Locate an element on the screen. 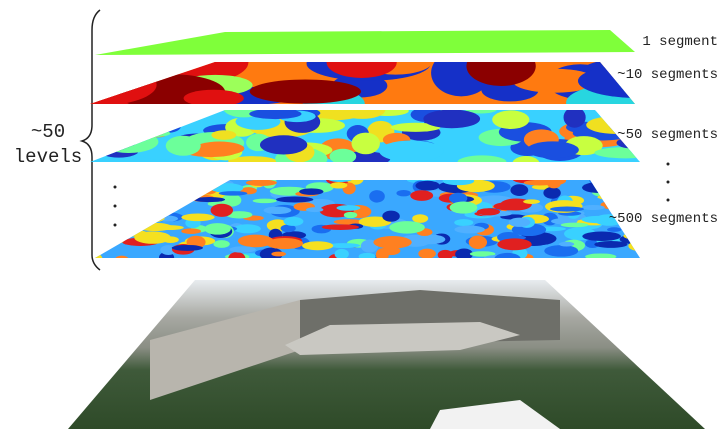 The width and height of the screenshot is (722, 429). layer-label: 1 segment is located at coordinates (680, 42).